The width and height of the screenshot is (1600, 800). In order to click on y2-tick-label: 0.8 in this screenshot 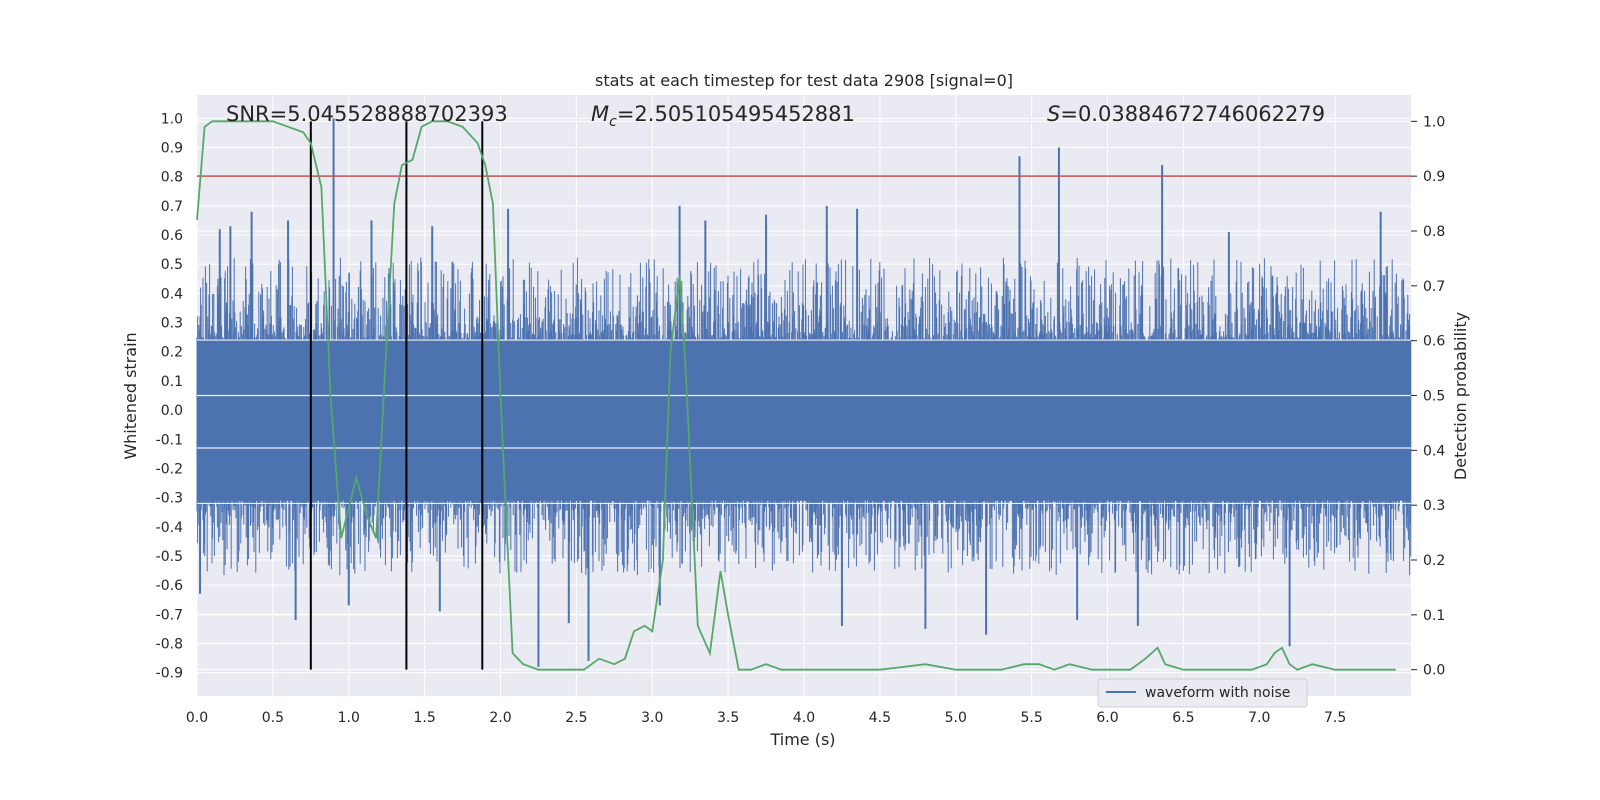, I will do `click(1434, 232)`.